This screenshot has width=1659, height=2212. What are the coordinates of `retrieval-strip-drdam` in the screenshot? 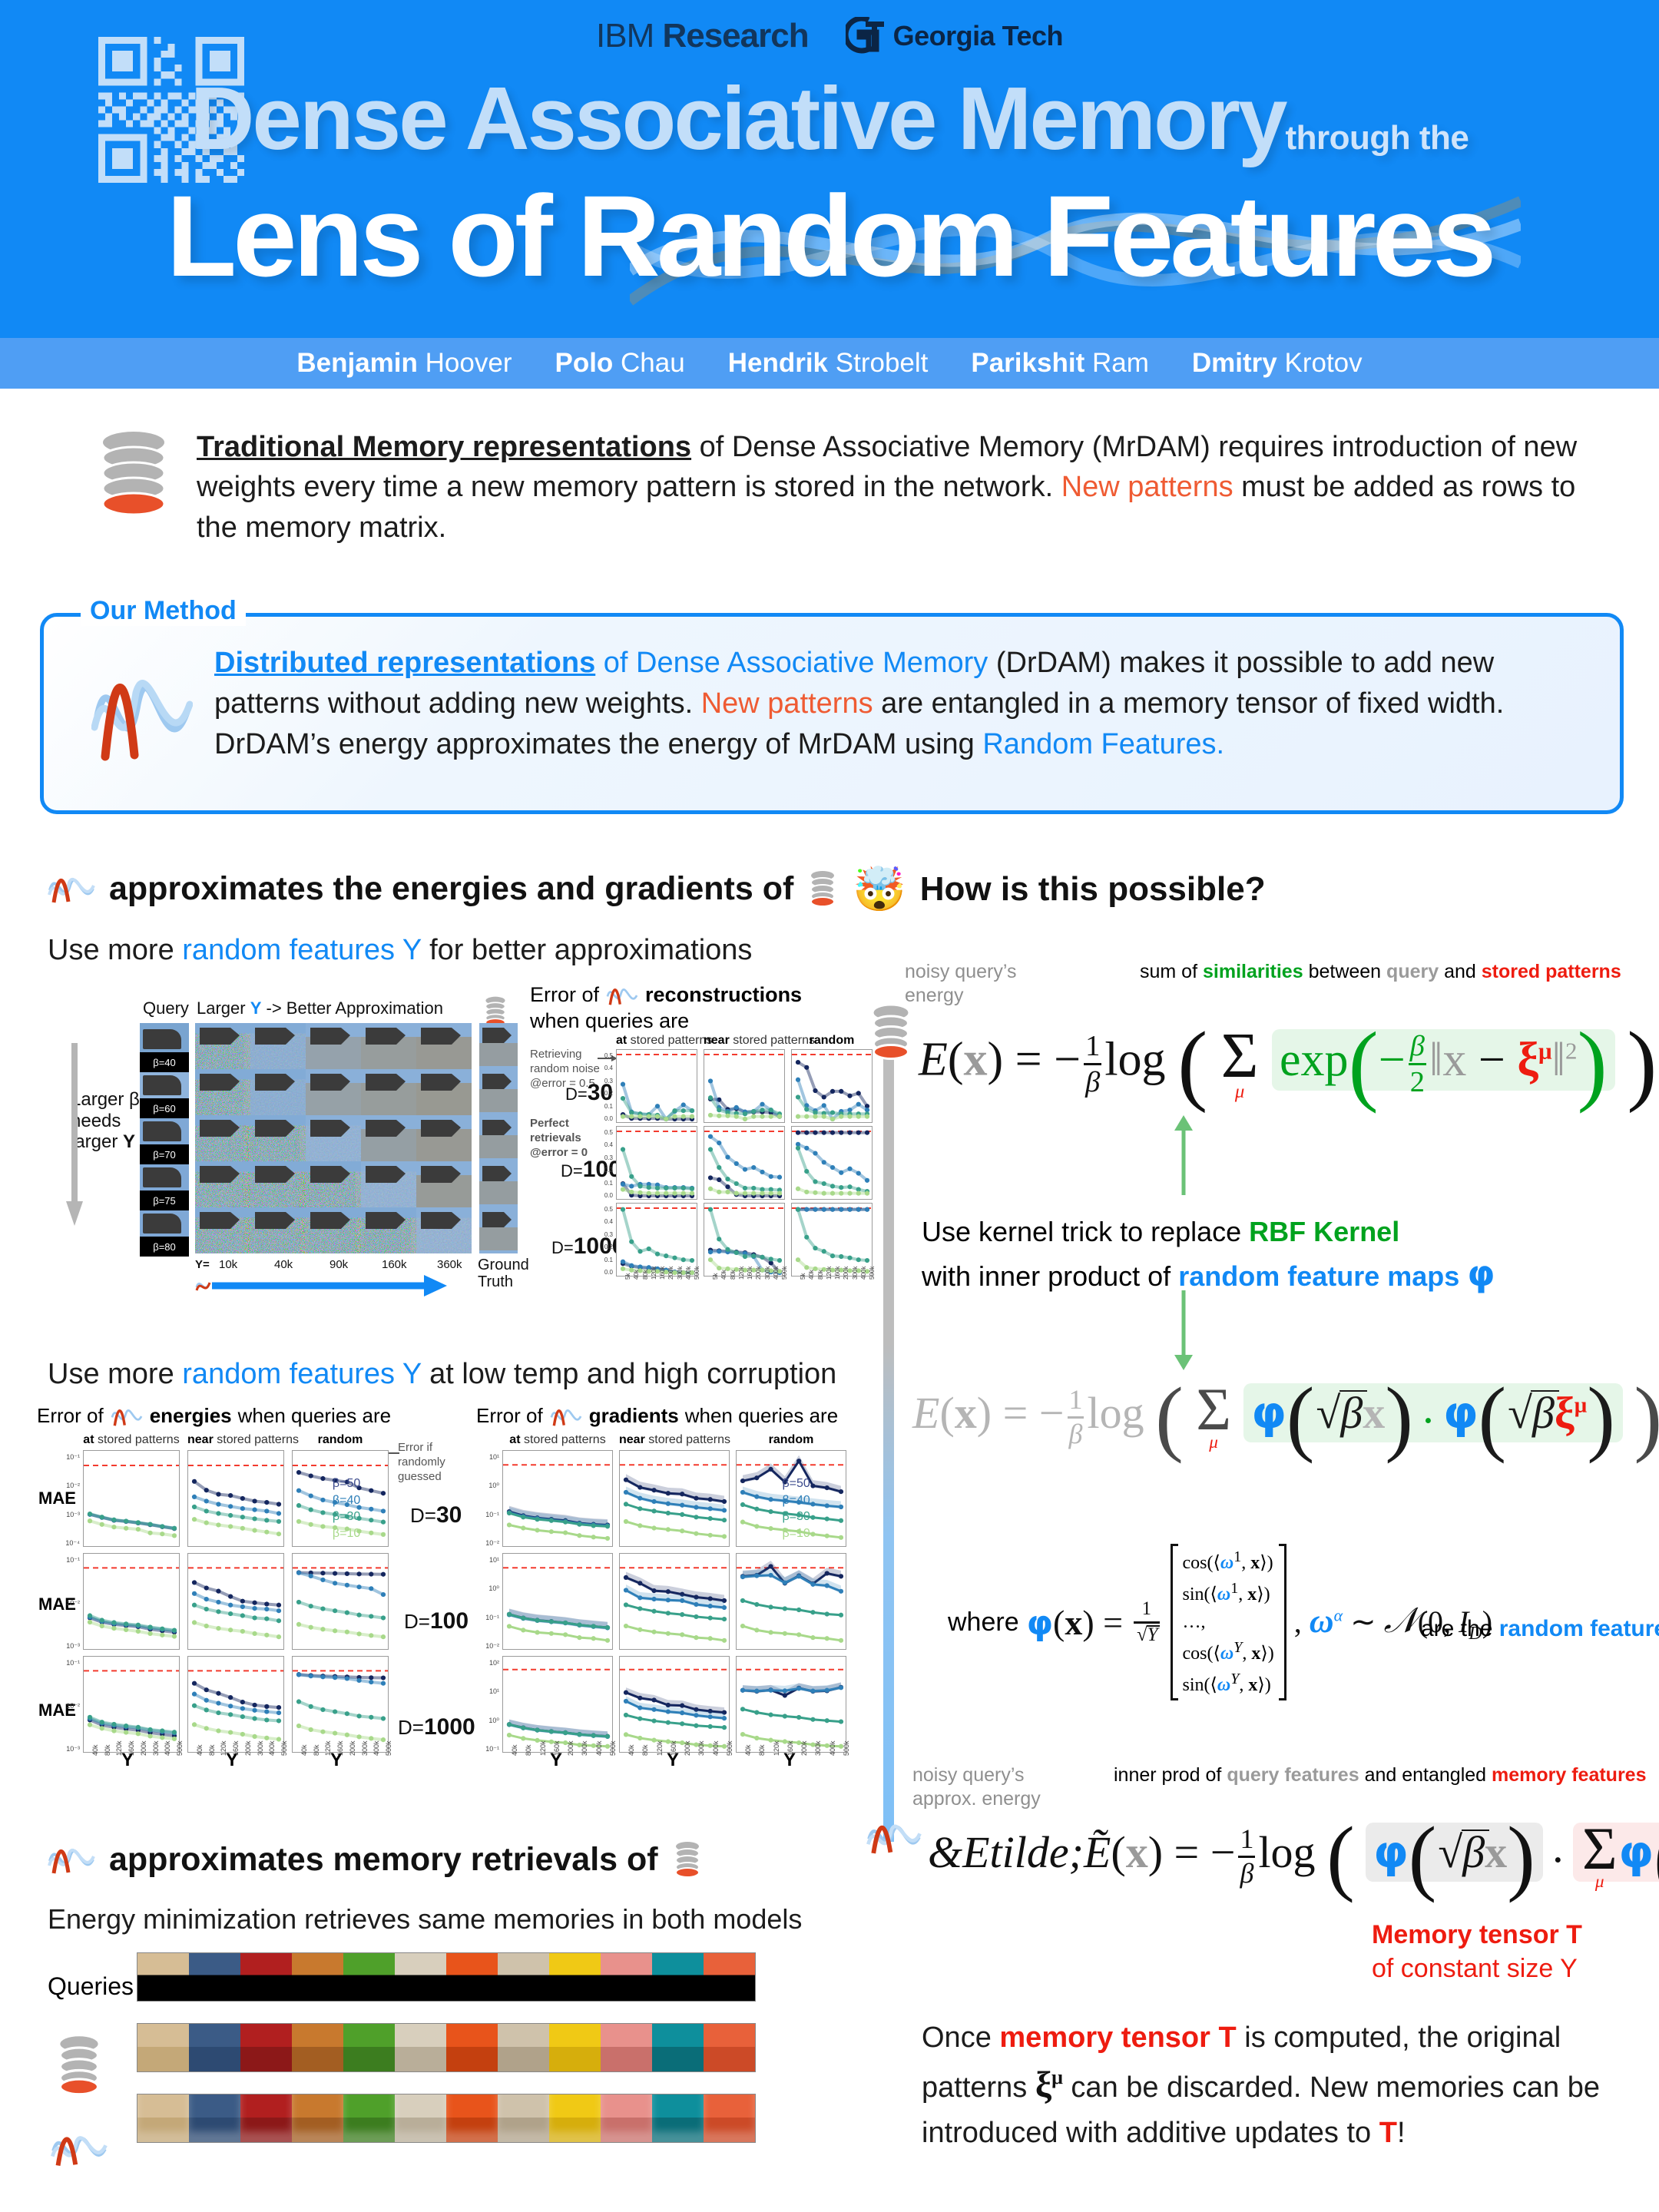 It's located at (447, 2118).